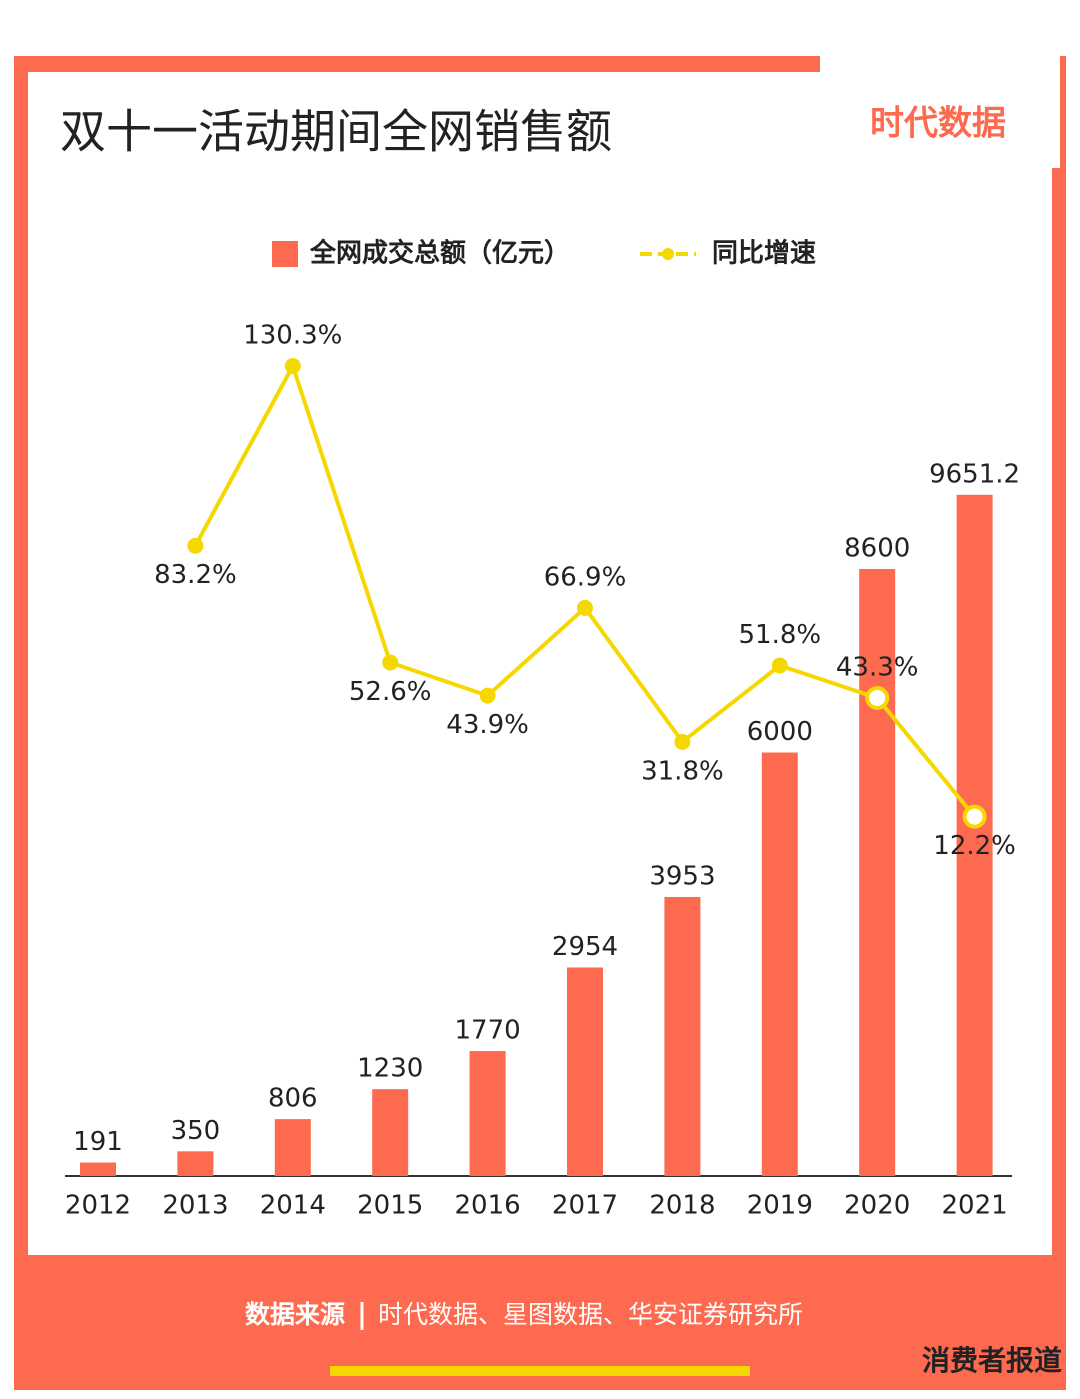  I want to click on x-tick-label: 2021, so click(975, 1206).